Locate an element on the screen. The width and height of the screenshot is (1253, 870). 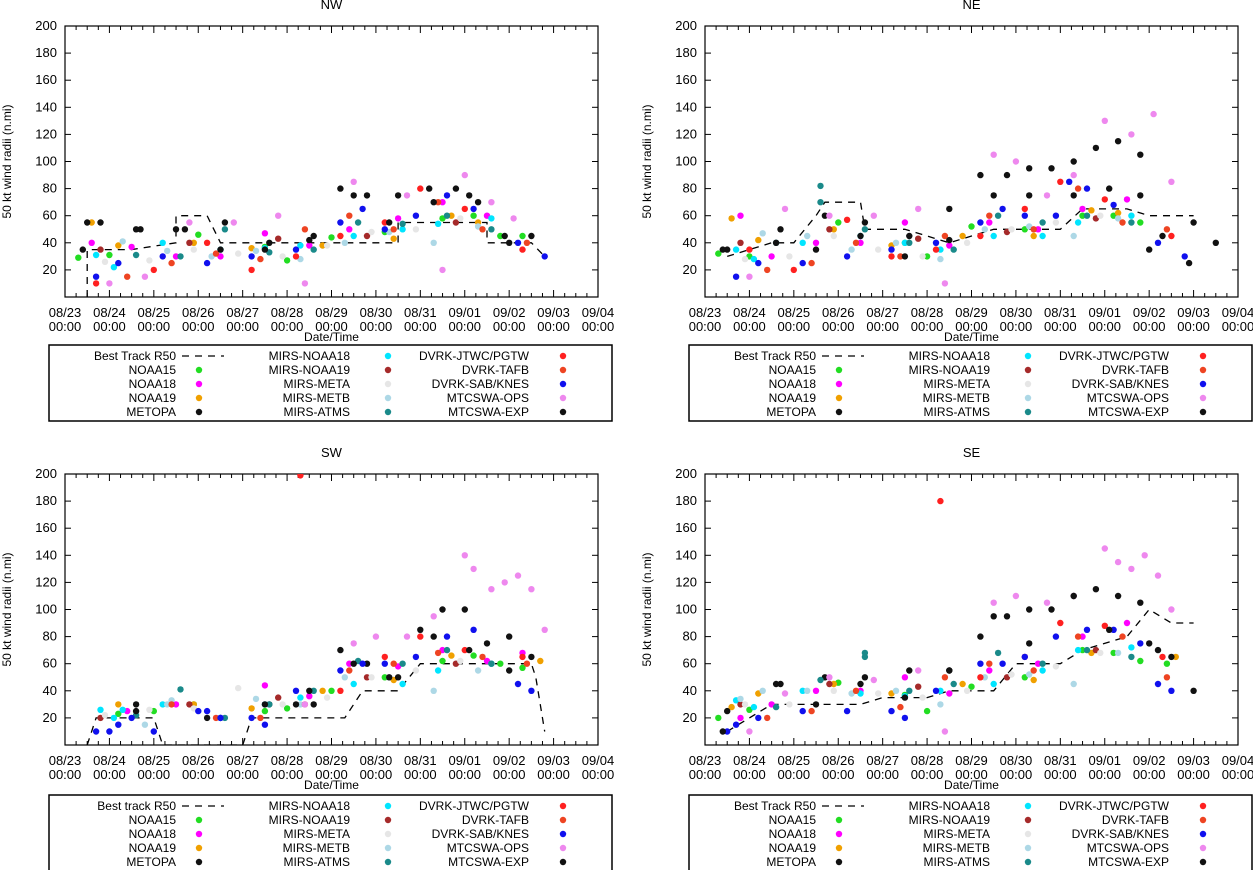
series-mtcswa-ops is located at coordinates (960, 640).